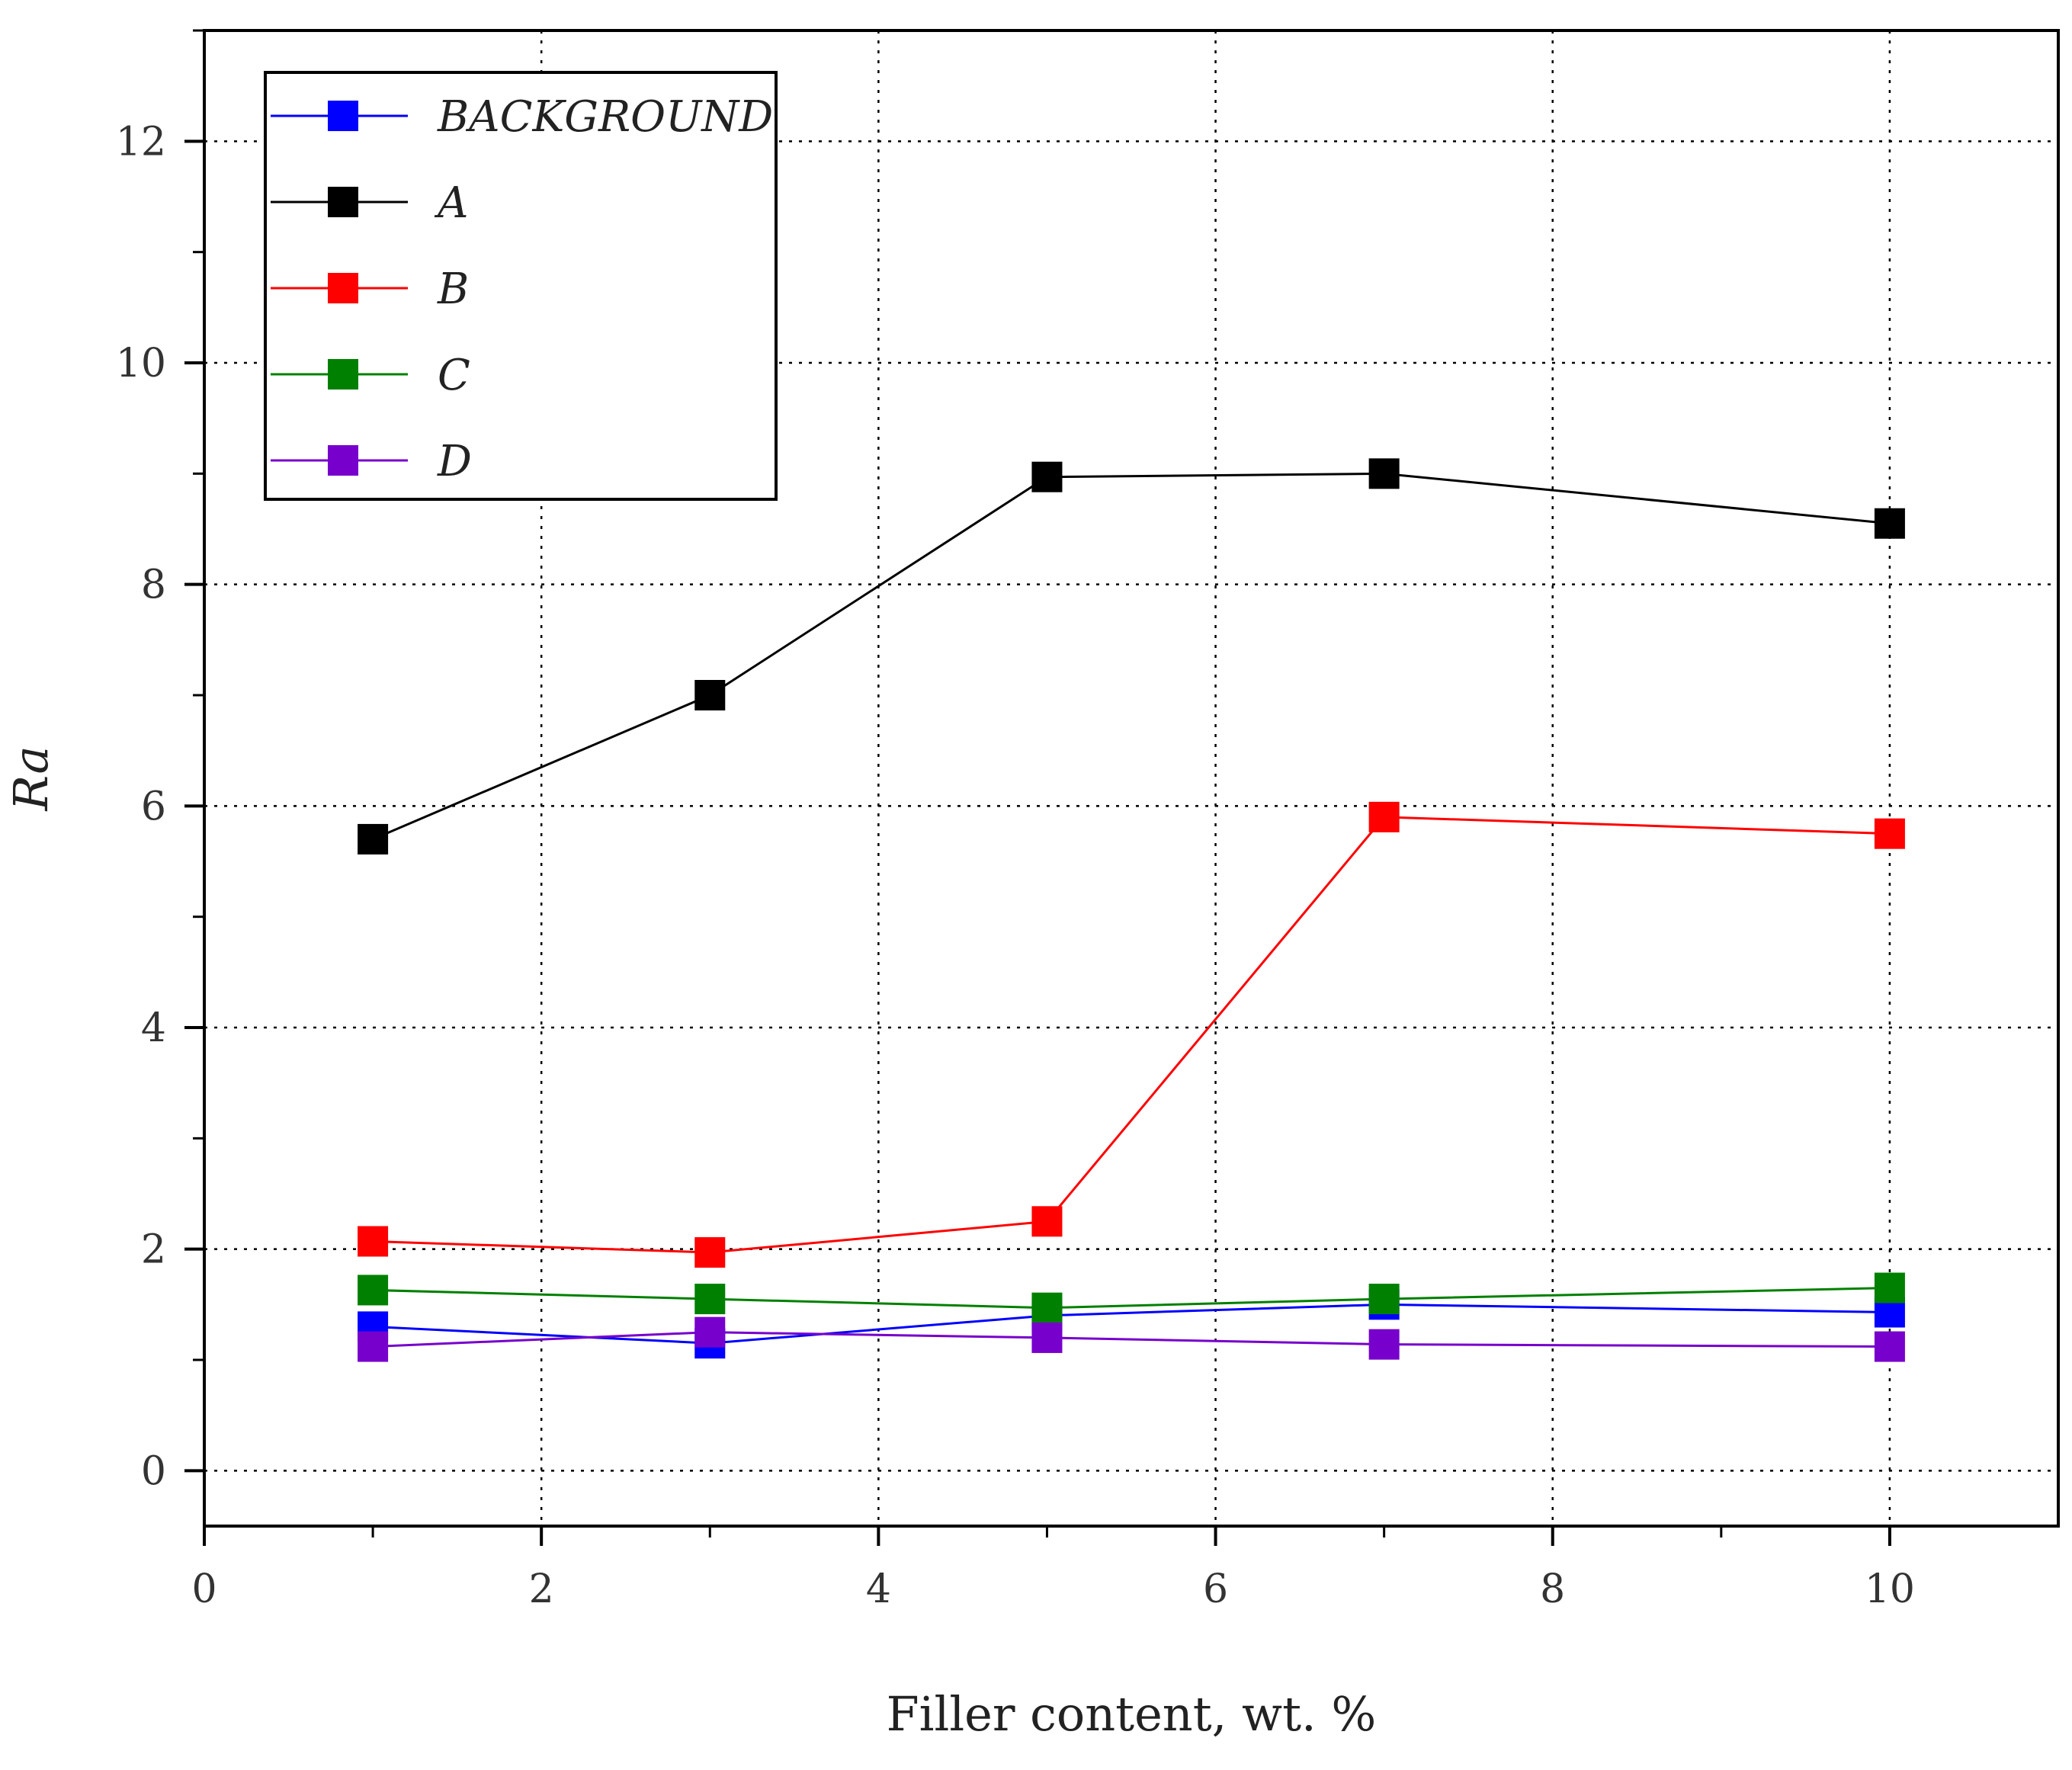  What do you see at coordinates (154, 1250) in the screenshot?
I see `y-tick-label: 2` at bounding box center [154, 1250].